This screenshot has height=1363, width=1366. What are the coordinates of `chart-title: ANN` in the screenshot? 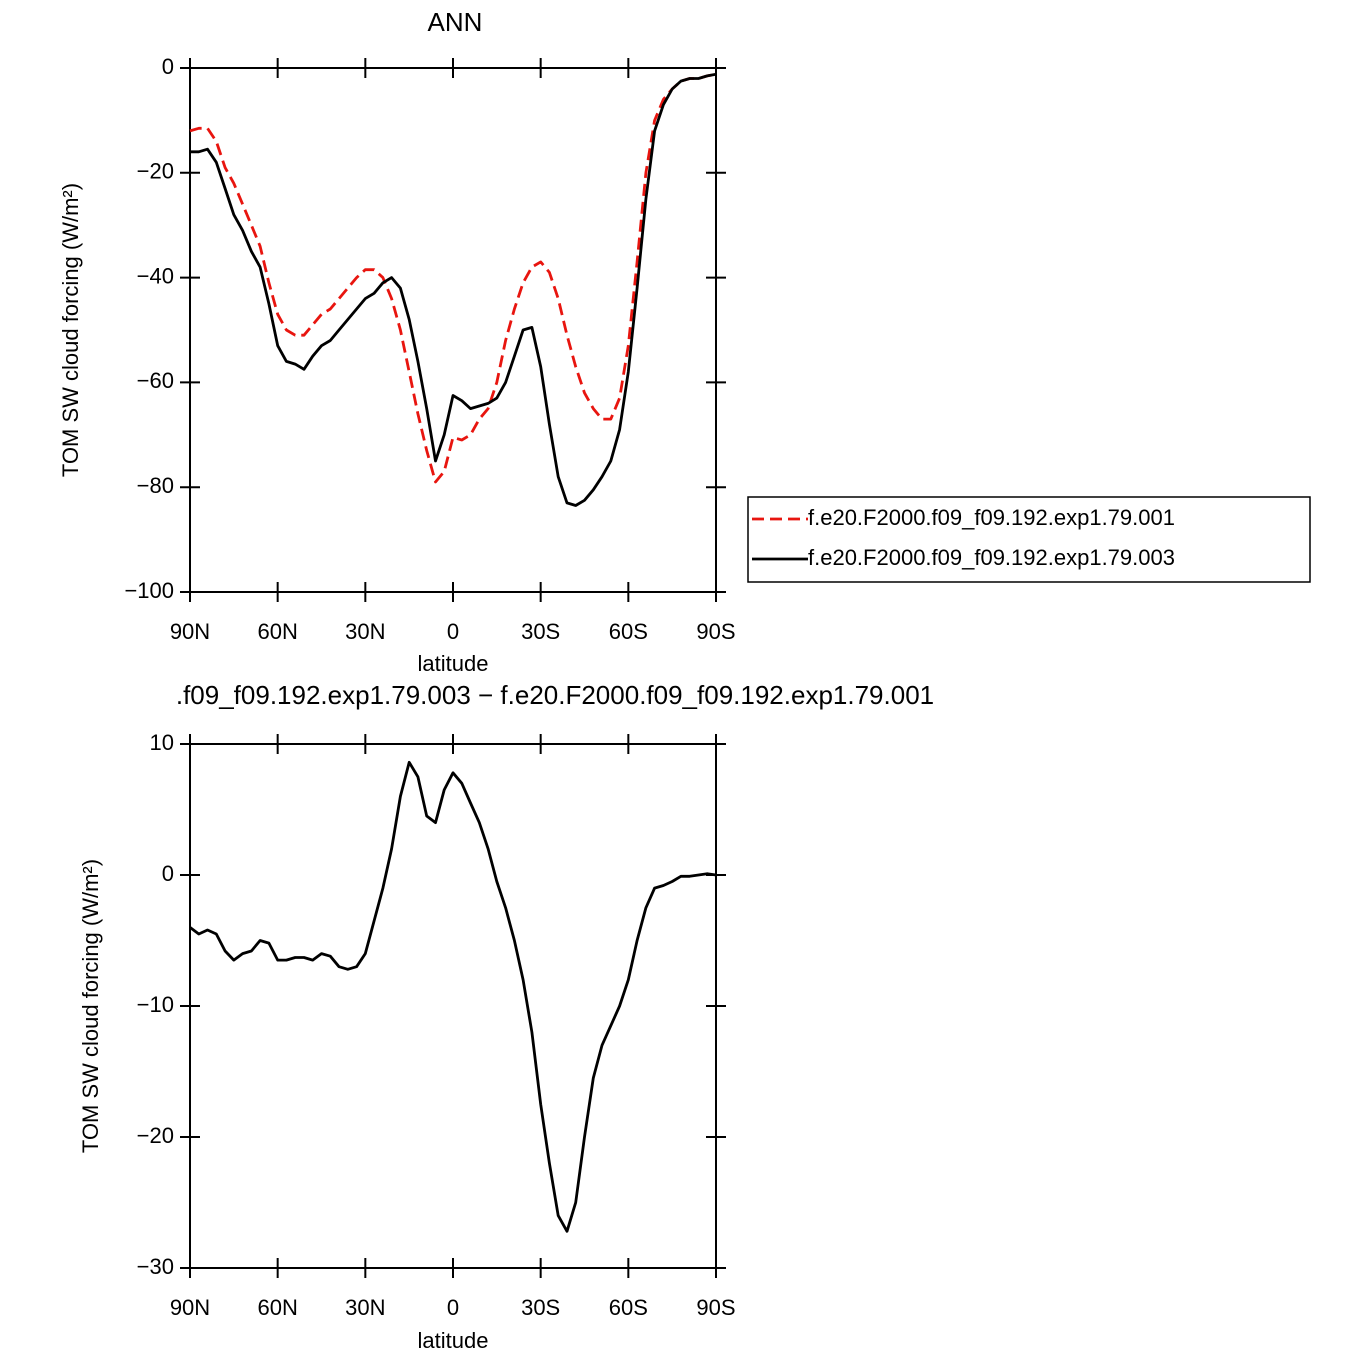 It's located at (455, 22).